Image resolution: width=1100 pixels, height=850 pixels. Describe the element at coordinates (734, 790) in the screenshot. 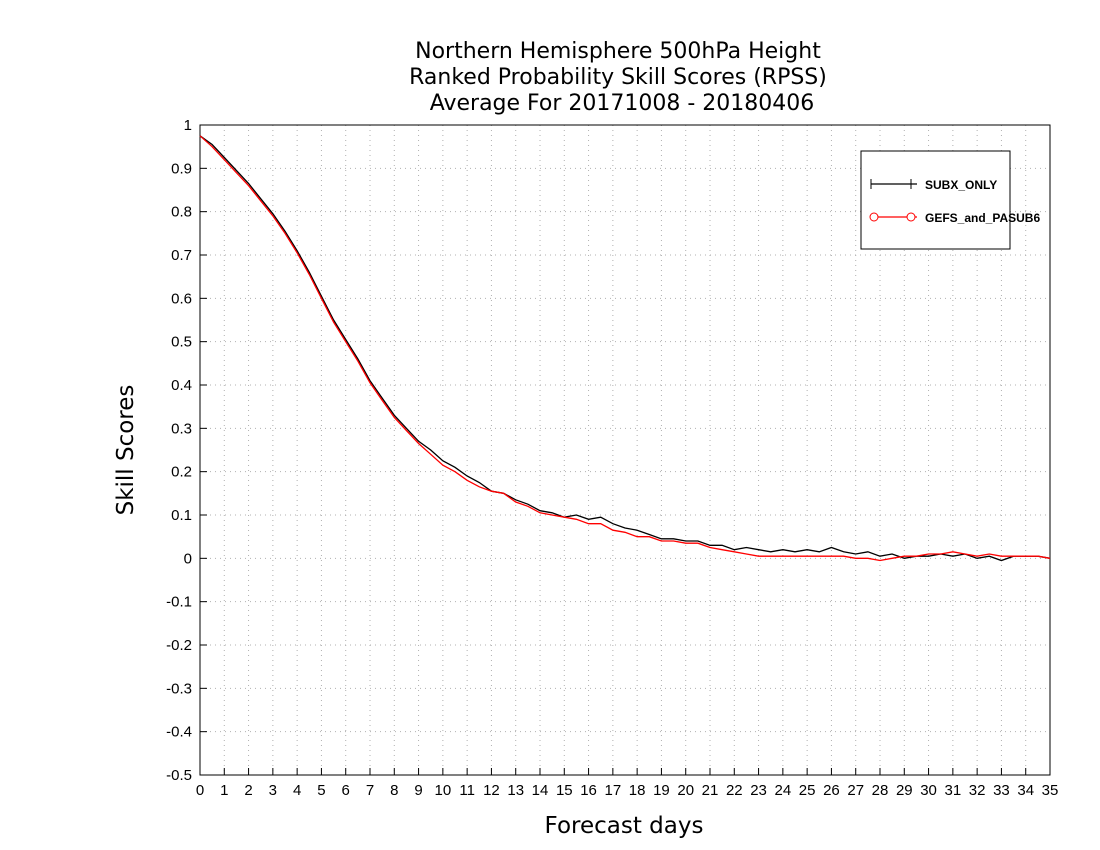

I see `x-tick-label: 22` at that location.